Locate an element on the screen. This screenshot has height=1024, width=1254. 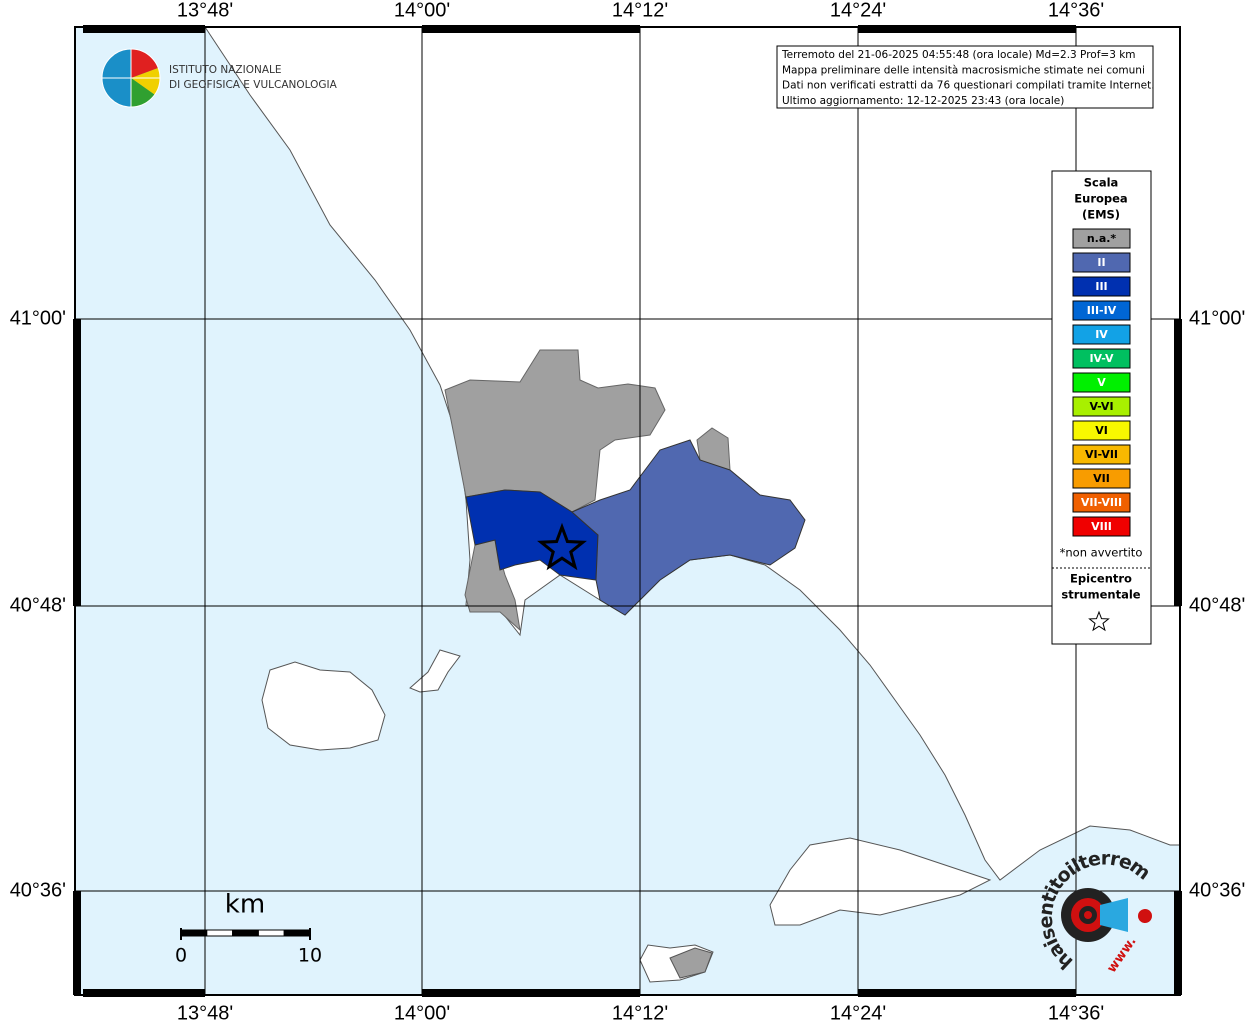
legend-label: V-VI is located at coordinates (1101, 406).